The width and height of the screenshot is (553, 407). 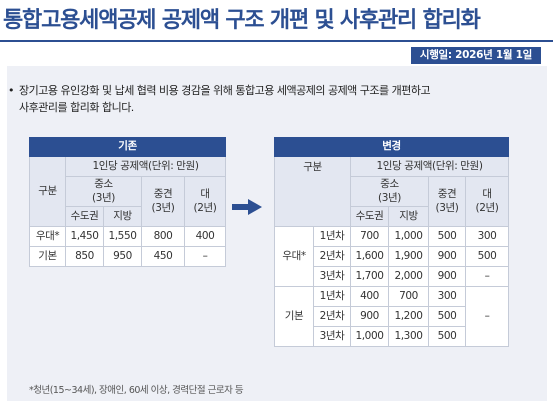 I want to click on before-sme-header: 중소 (3년), so click(x=103, y=191).